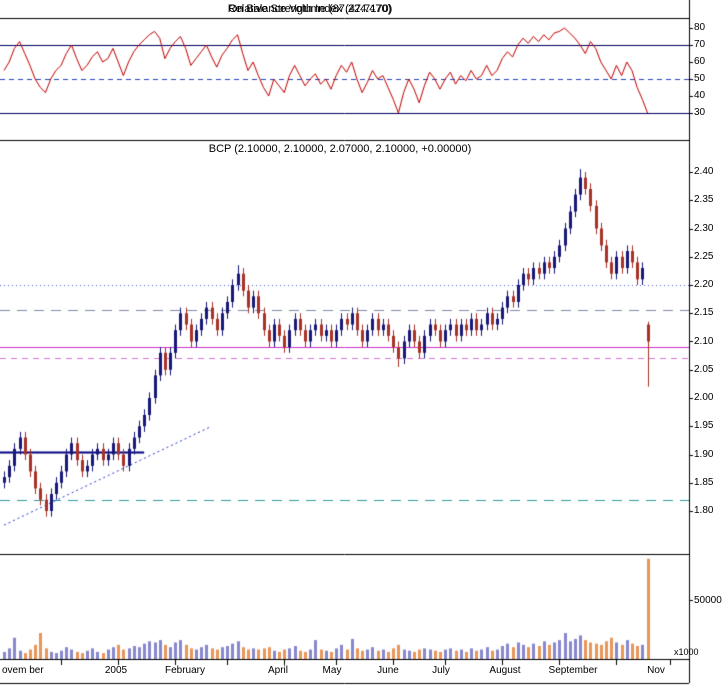 The height and width of the screenshot is (685, 724). I want to click on price-axis-label: 2.35, so click(704, 200).